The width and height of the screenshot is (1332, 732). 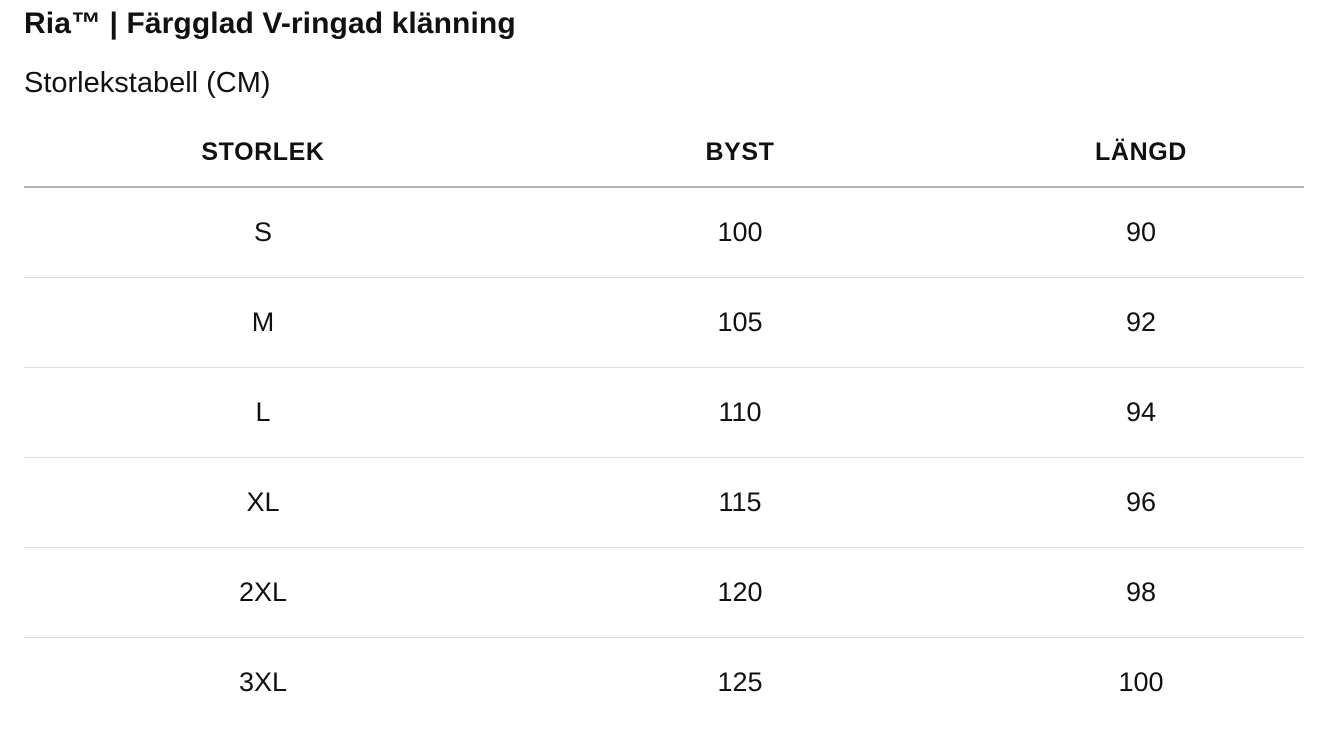 I want to click on column-header-length: LÄNGD, so click(x=1141, y=153).